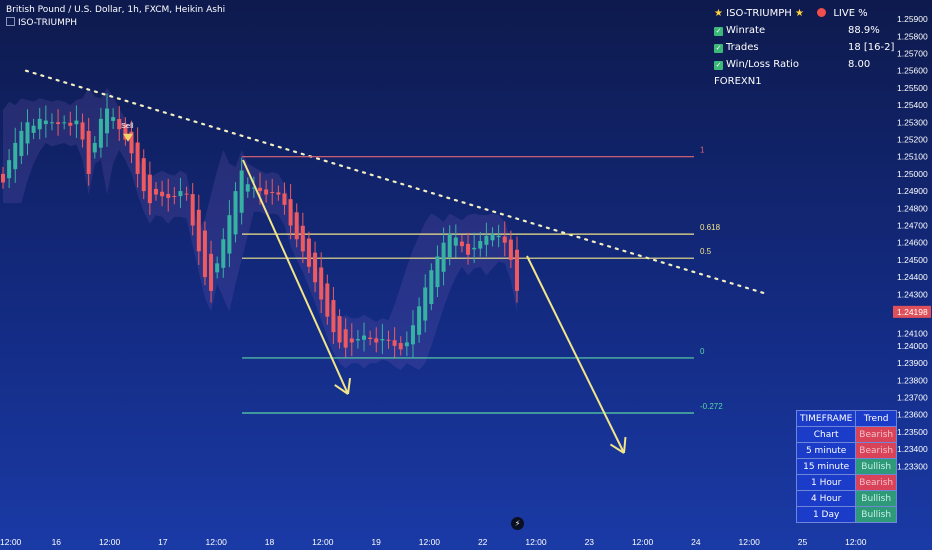 The width and height of the screenshot is (932, 550). I want to click on x-tick-label: 19, so click(376, 542).